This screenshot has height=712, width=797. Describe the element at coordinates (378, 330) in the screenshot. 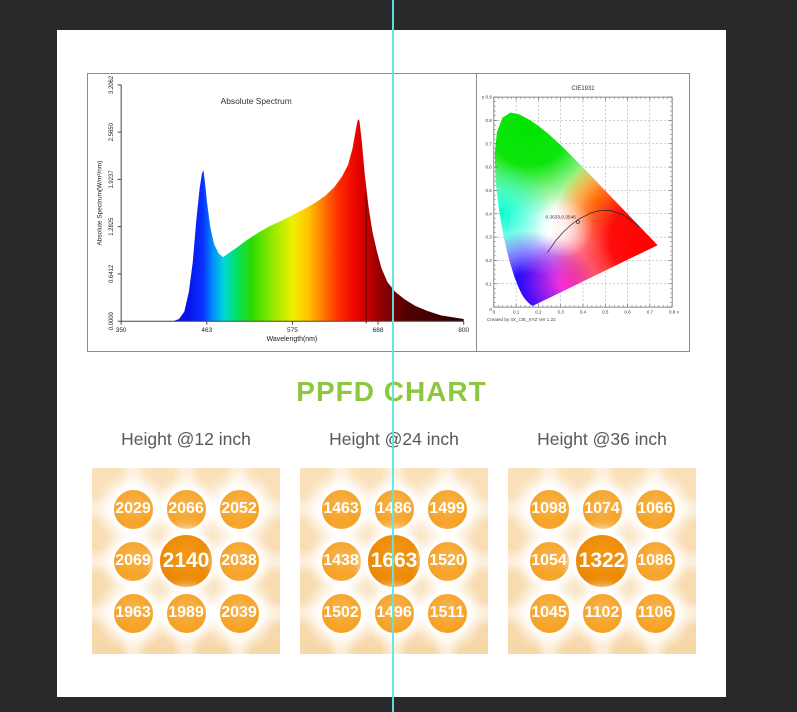

I see `spectrum-x-tick: 688` at that location.